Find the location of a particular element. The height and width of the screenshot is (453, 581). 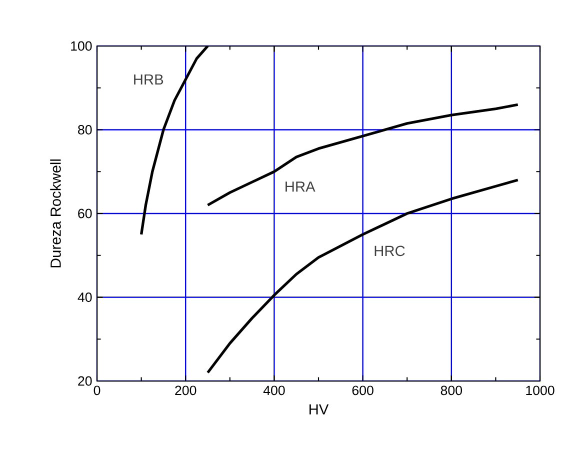

x-tick-label: 0 is located at coordinates (97, 391).